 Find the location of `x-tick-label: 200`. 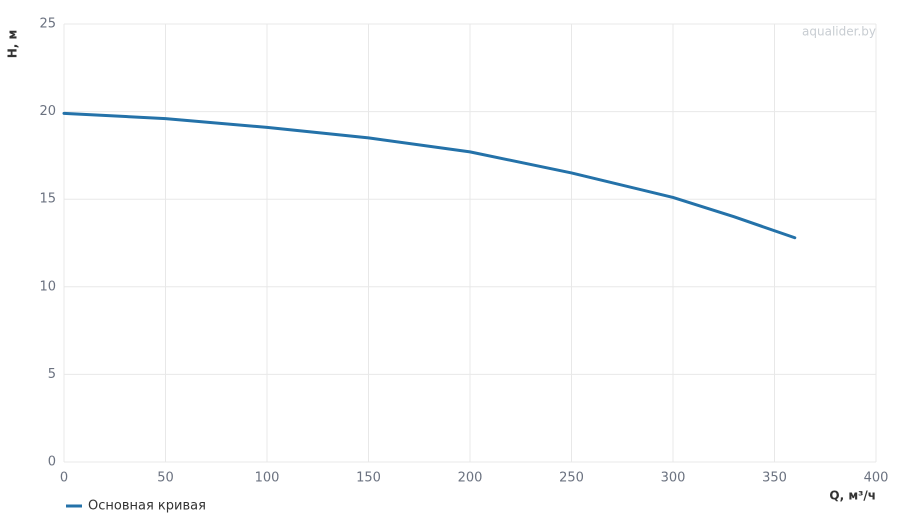

x-tick-label: 200 is located at coordinates (470, 478).